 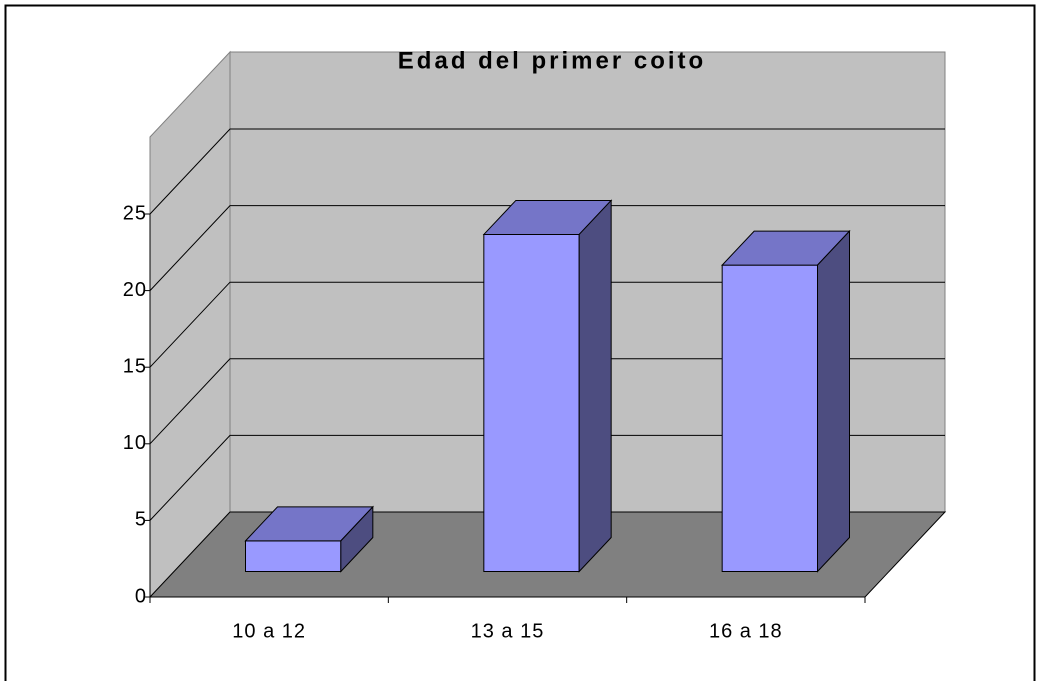 What do you see at coordinates (508, 631) in the screenshot?
I see `x-tick-label: 13 a 15` at bounding box center [508, 631].